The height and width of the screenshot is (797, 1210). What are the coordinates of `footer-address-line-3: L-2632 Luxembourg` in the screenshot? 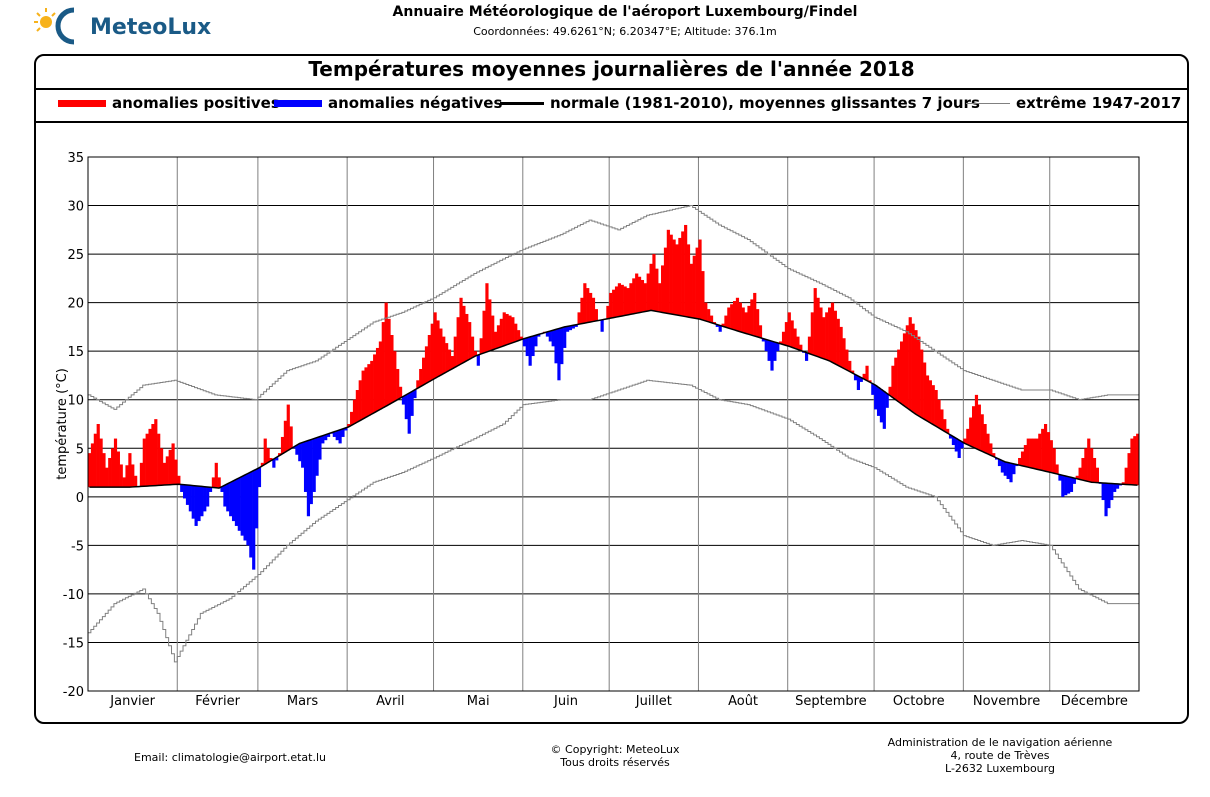 It's located at (1000, 768).